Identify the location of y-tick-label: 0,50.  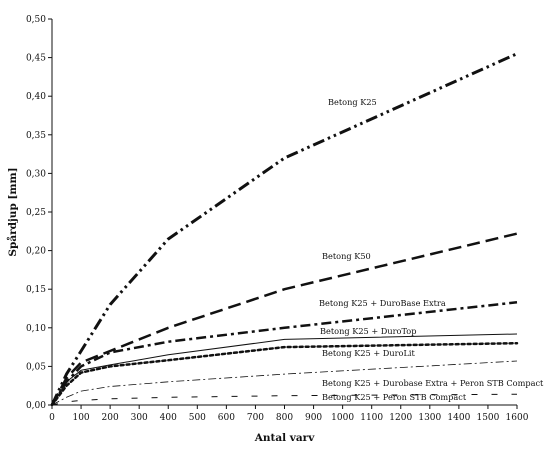
(36, 20).